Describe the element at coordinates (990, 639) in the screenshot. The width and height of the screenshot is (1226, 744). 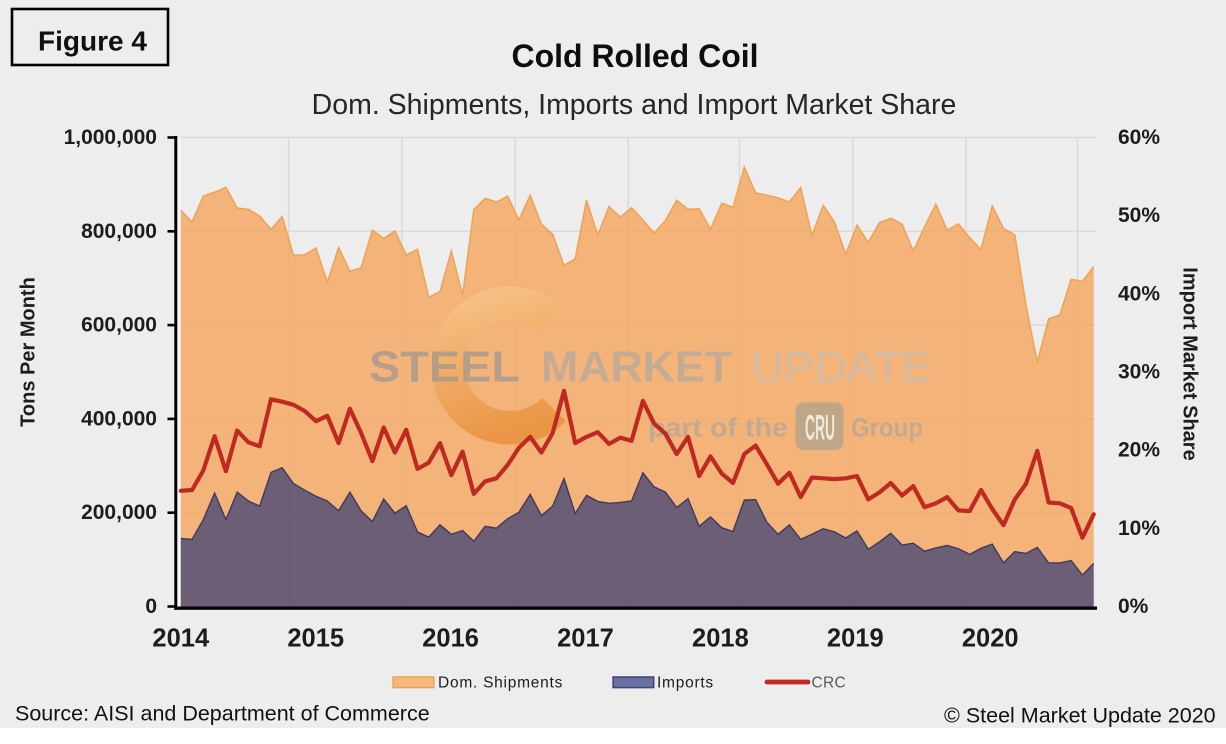
I see `svg-text: 2020` at that location.